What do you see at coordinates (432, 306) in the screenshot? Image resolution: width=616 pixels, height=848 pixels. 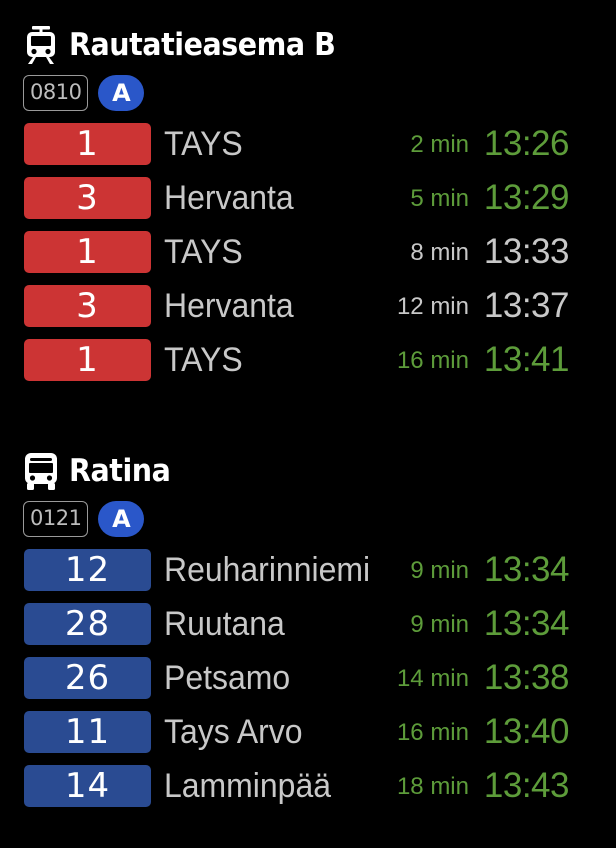 I see `minutes-until: 12 min` at bounding box center [432, 306].